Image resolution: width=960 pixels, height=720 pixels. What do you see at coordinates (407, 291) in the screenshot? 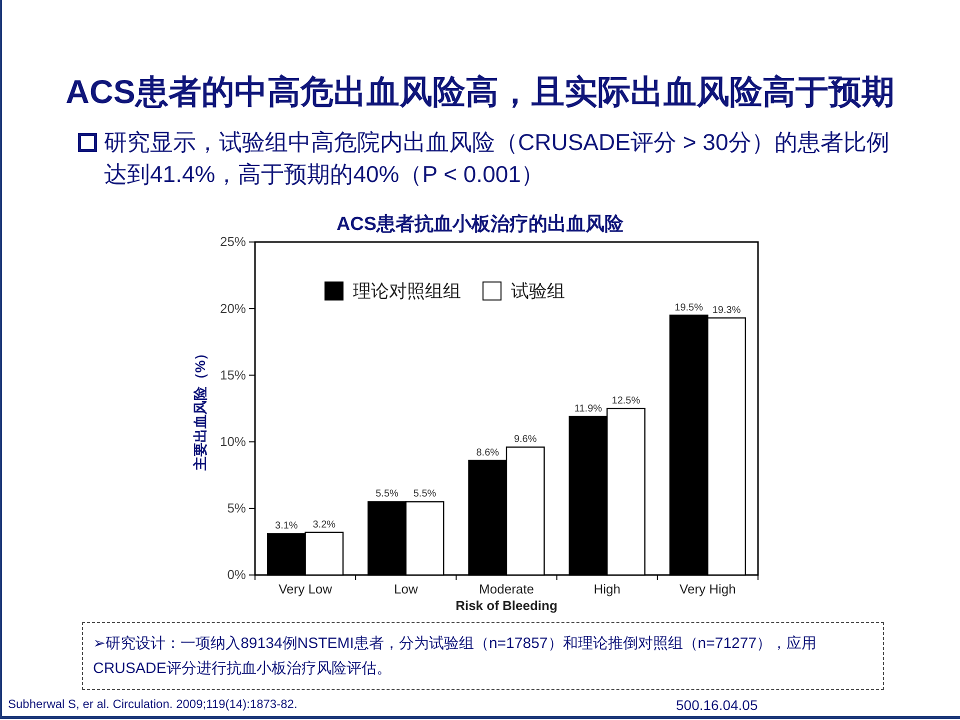
I see `legend-label: 理论对照组组` at bounding box center [407, 291].